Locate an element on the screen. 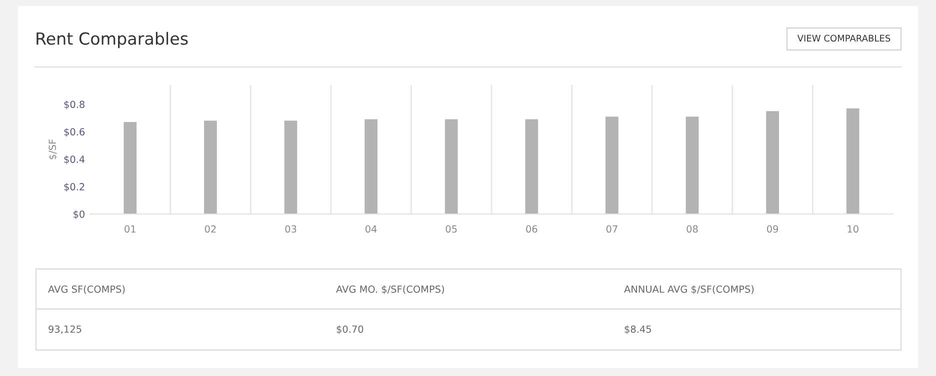 The height and width of the screenshot is (376, 936). text: 93,125 is located at coordinates (65, 329).